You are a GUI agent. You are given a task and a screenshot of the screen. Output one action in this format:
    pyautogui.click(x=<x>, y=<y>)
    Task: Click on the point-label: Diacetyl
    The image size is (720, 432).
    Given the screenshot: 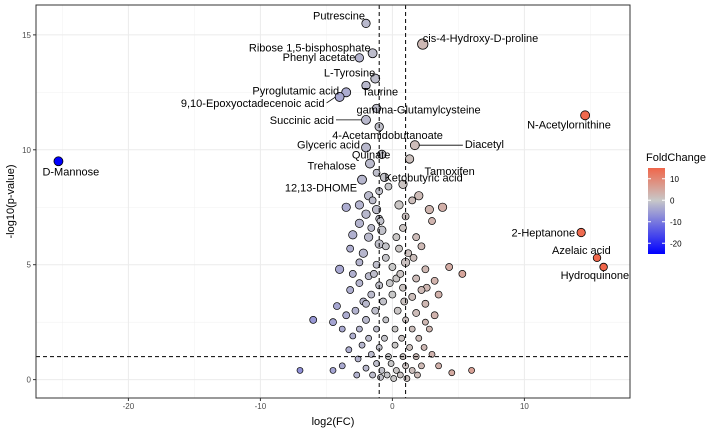 What is the action you would take?
    pyautogui.click(x=484, y=145)
    